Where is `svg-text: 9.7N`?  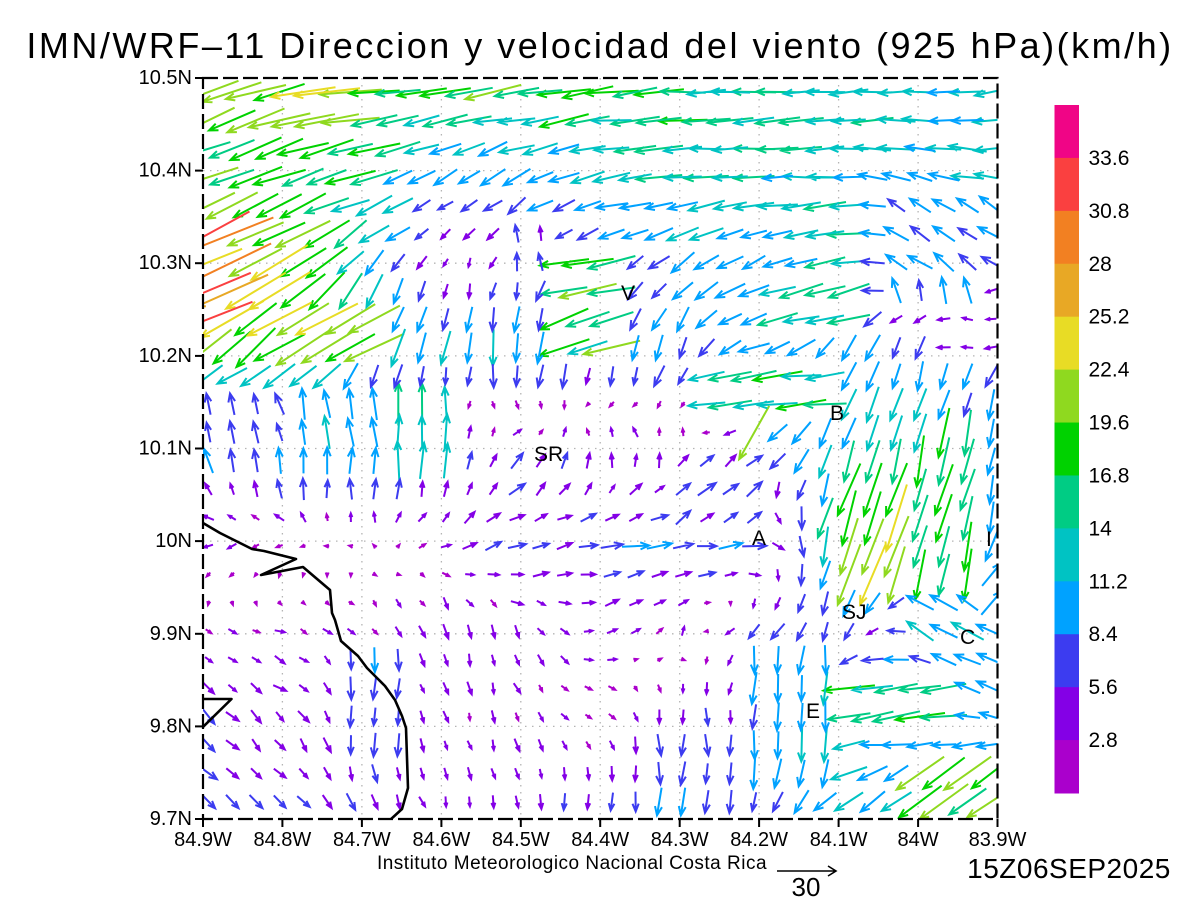
svg-text: 9.7N is located at coordinates (171, 819).